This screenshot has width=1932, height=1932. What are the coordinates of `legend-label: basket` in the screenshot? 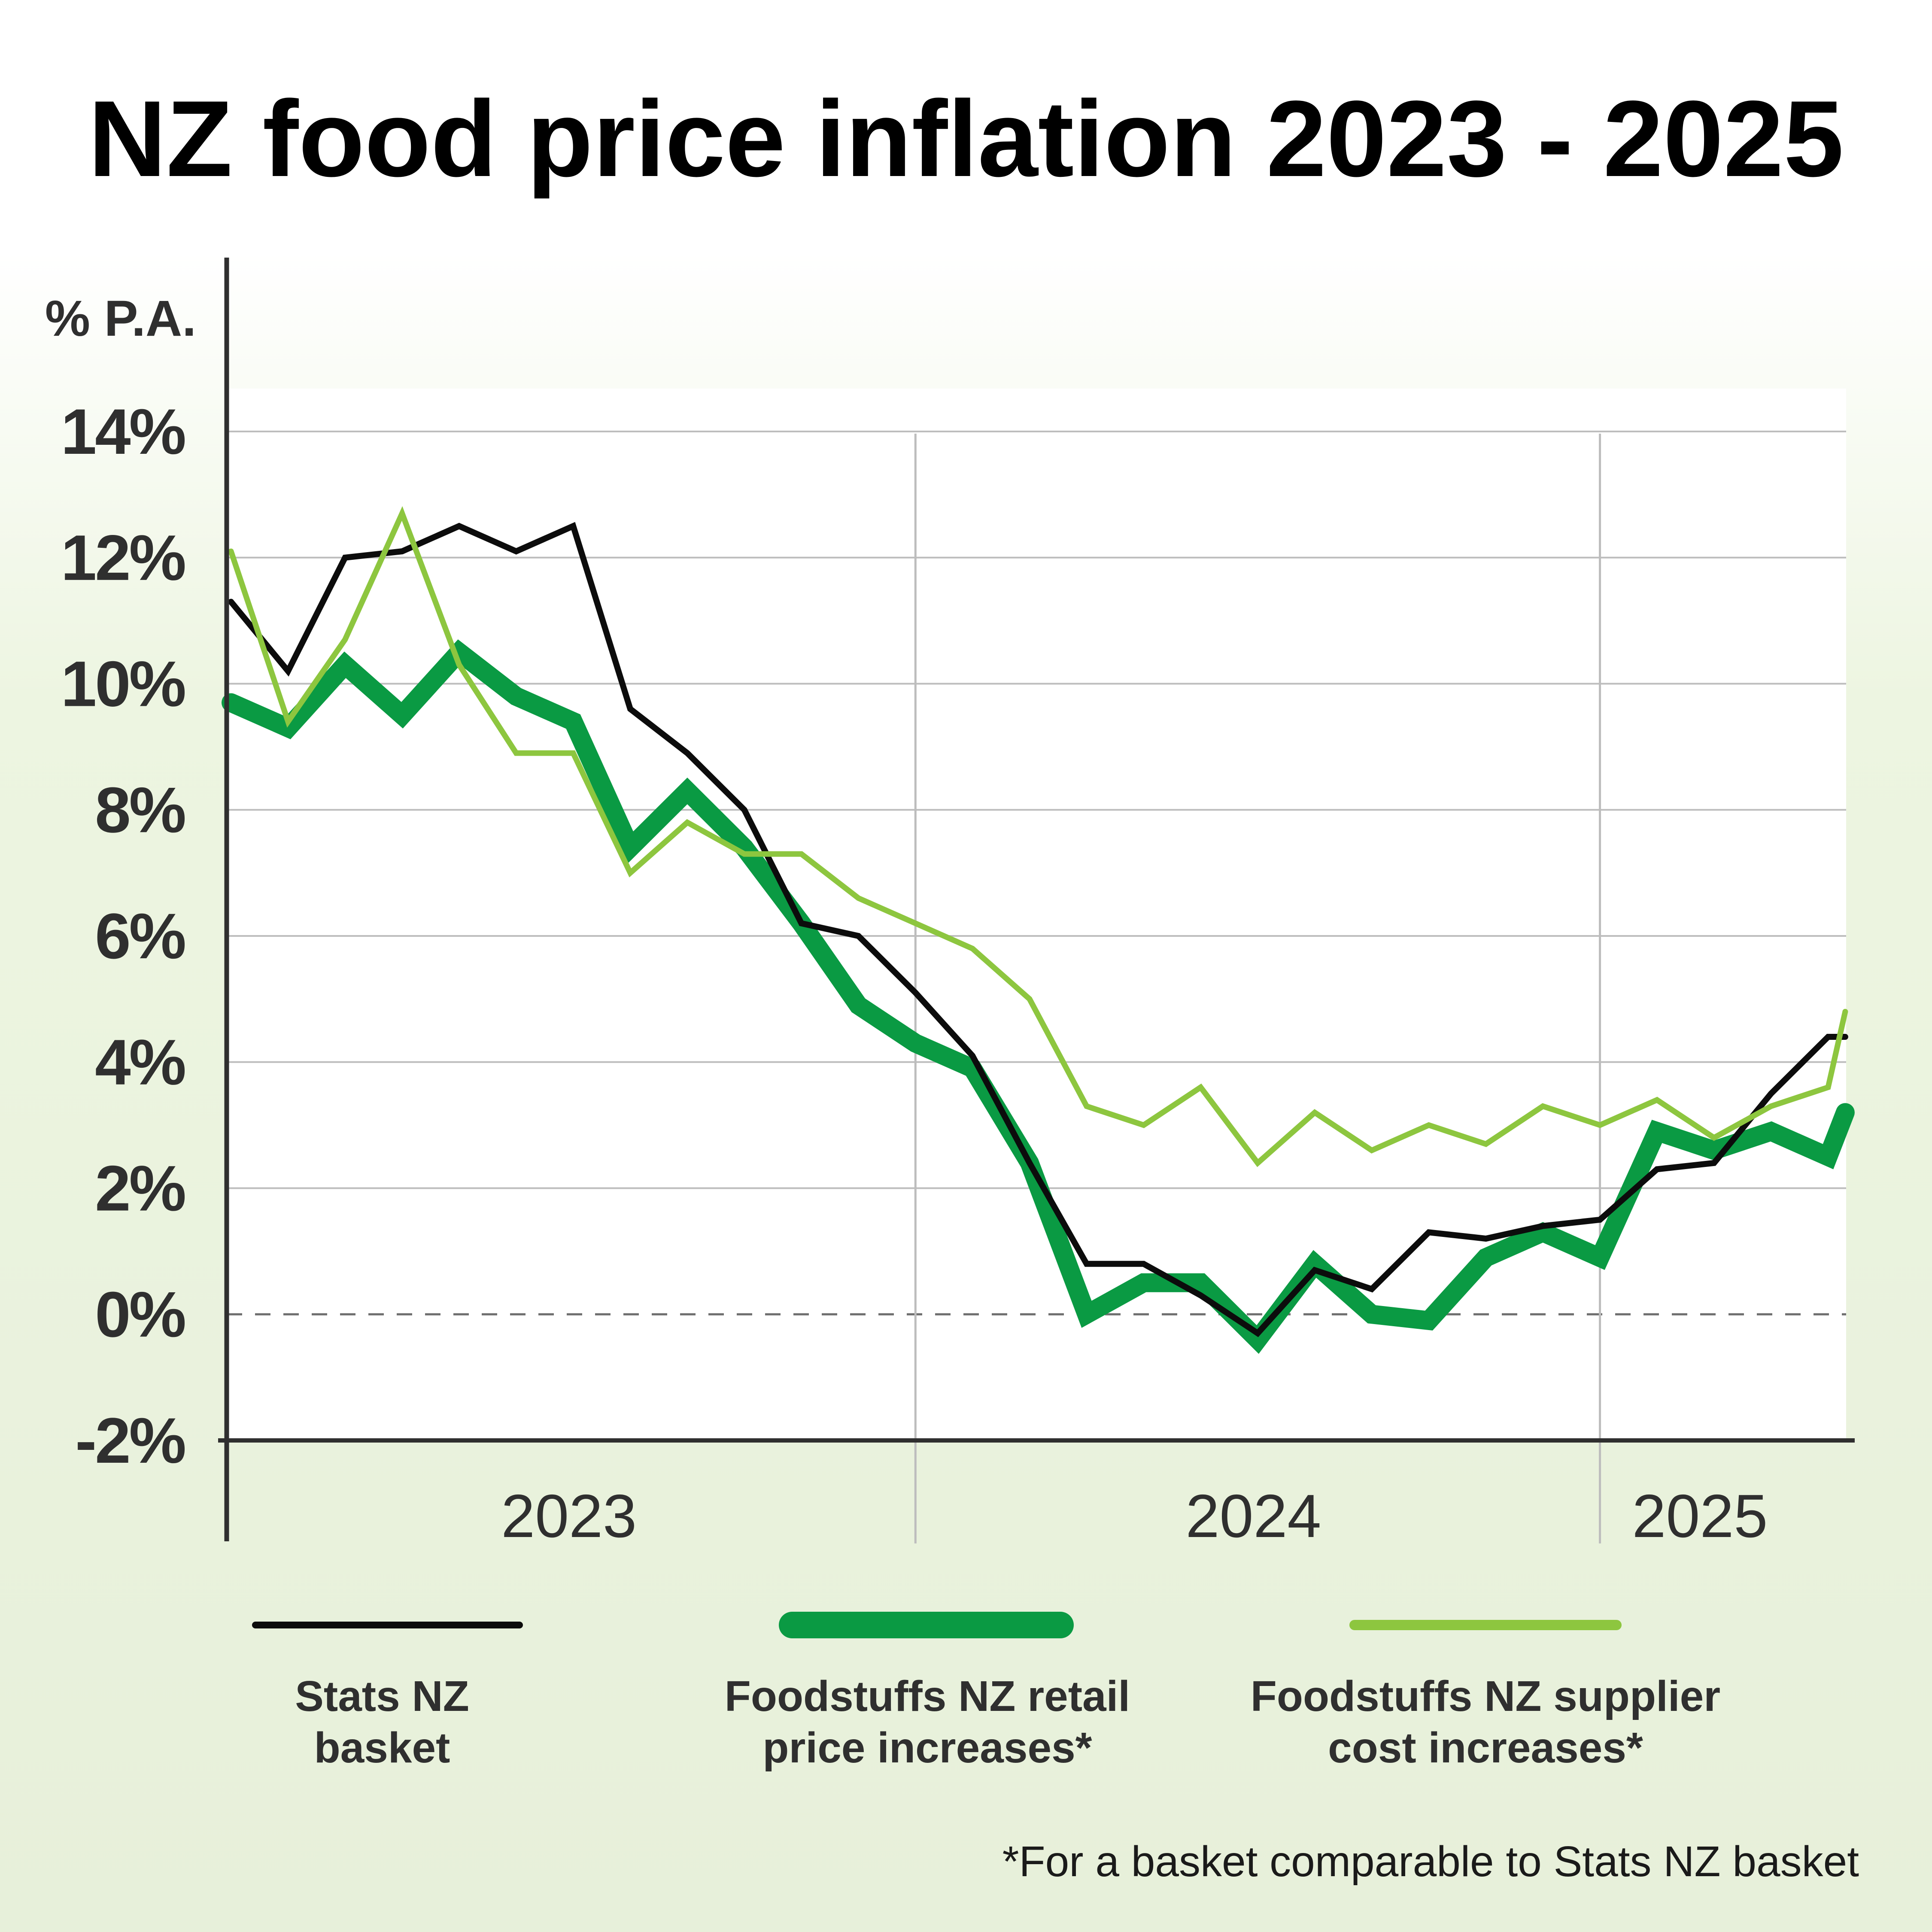 It's located at (382, 1748).